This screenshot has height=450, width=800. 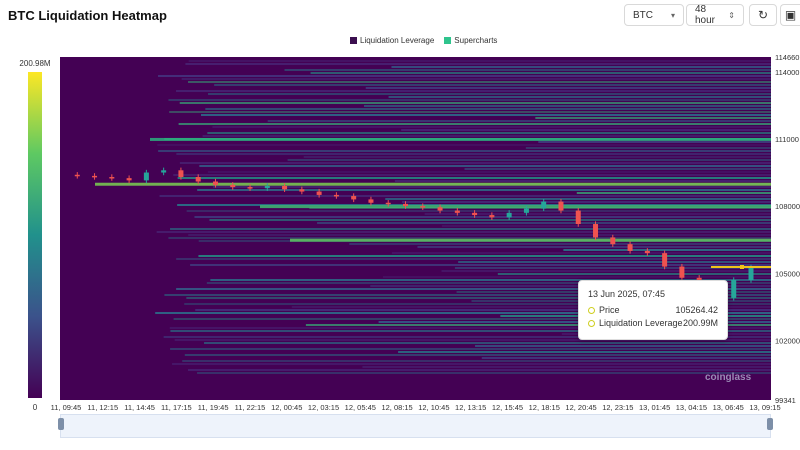 I want to click on time-range-scroller, so click(x=415, y=426).